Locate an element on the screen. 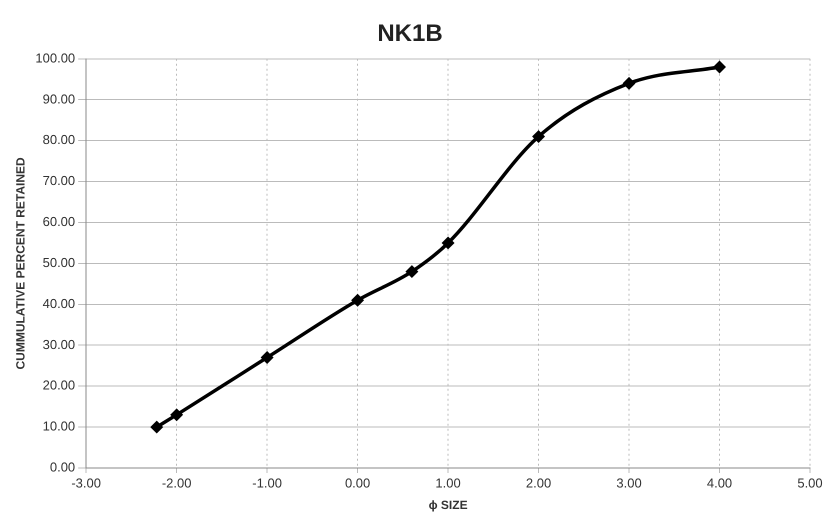  x-tick-label: -1.00 is located at coordinates (267, 482).